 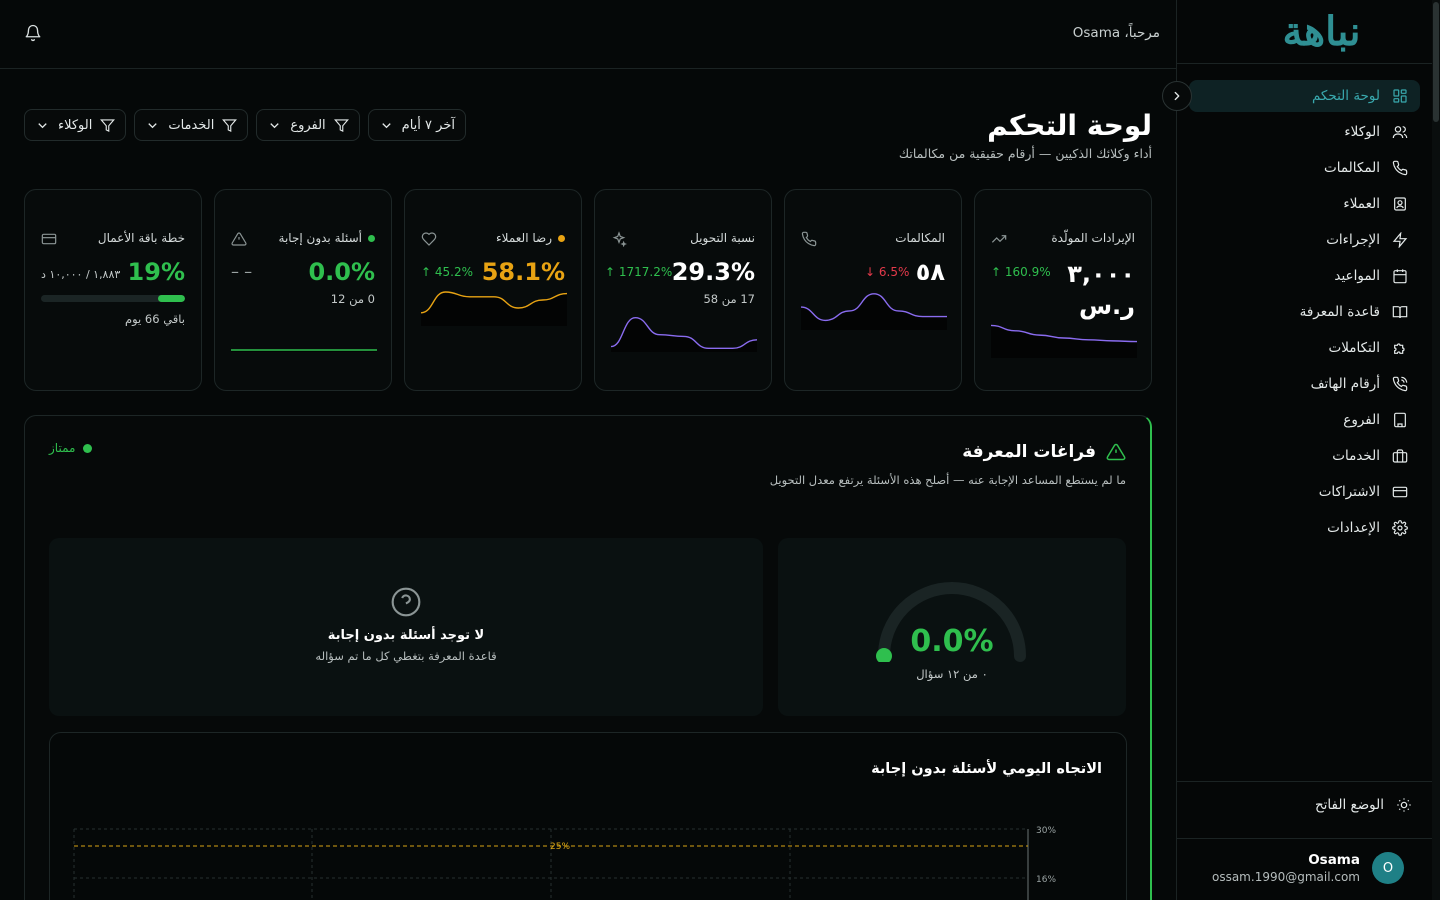 I want to click on chart-title: الاتجاه اليومي لأسئلة بدون إجابة, so click(x=986, y=769).